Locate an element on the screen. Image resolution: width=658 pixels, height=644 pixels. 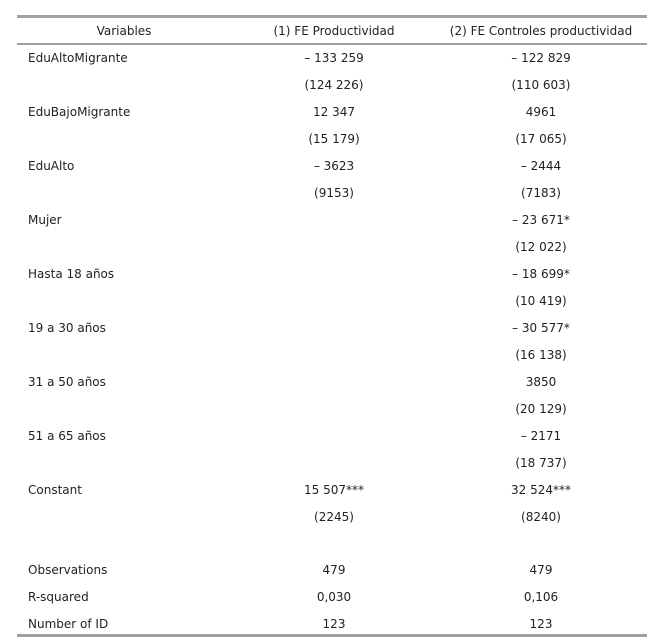
value-cell: – 23 671* is located at coordinates (541, 220).